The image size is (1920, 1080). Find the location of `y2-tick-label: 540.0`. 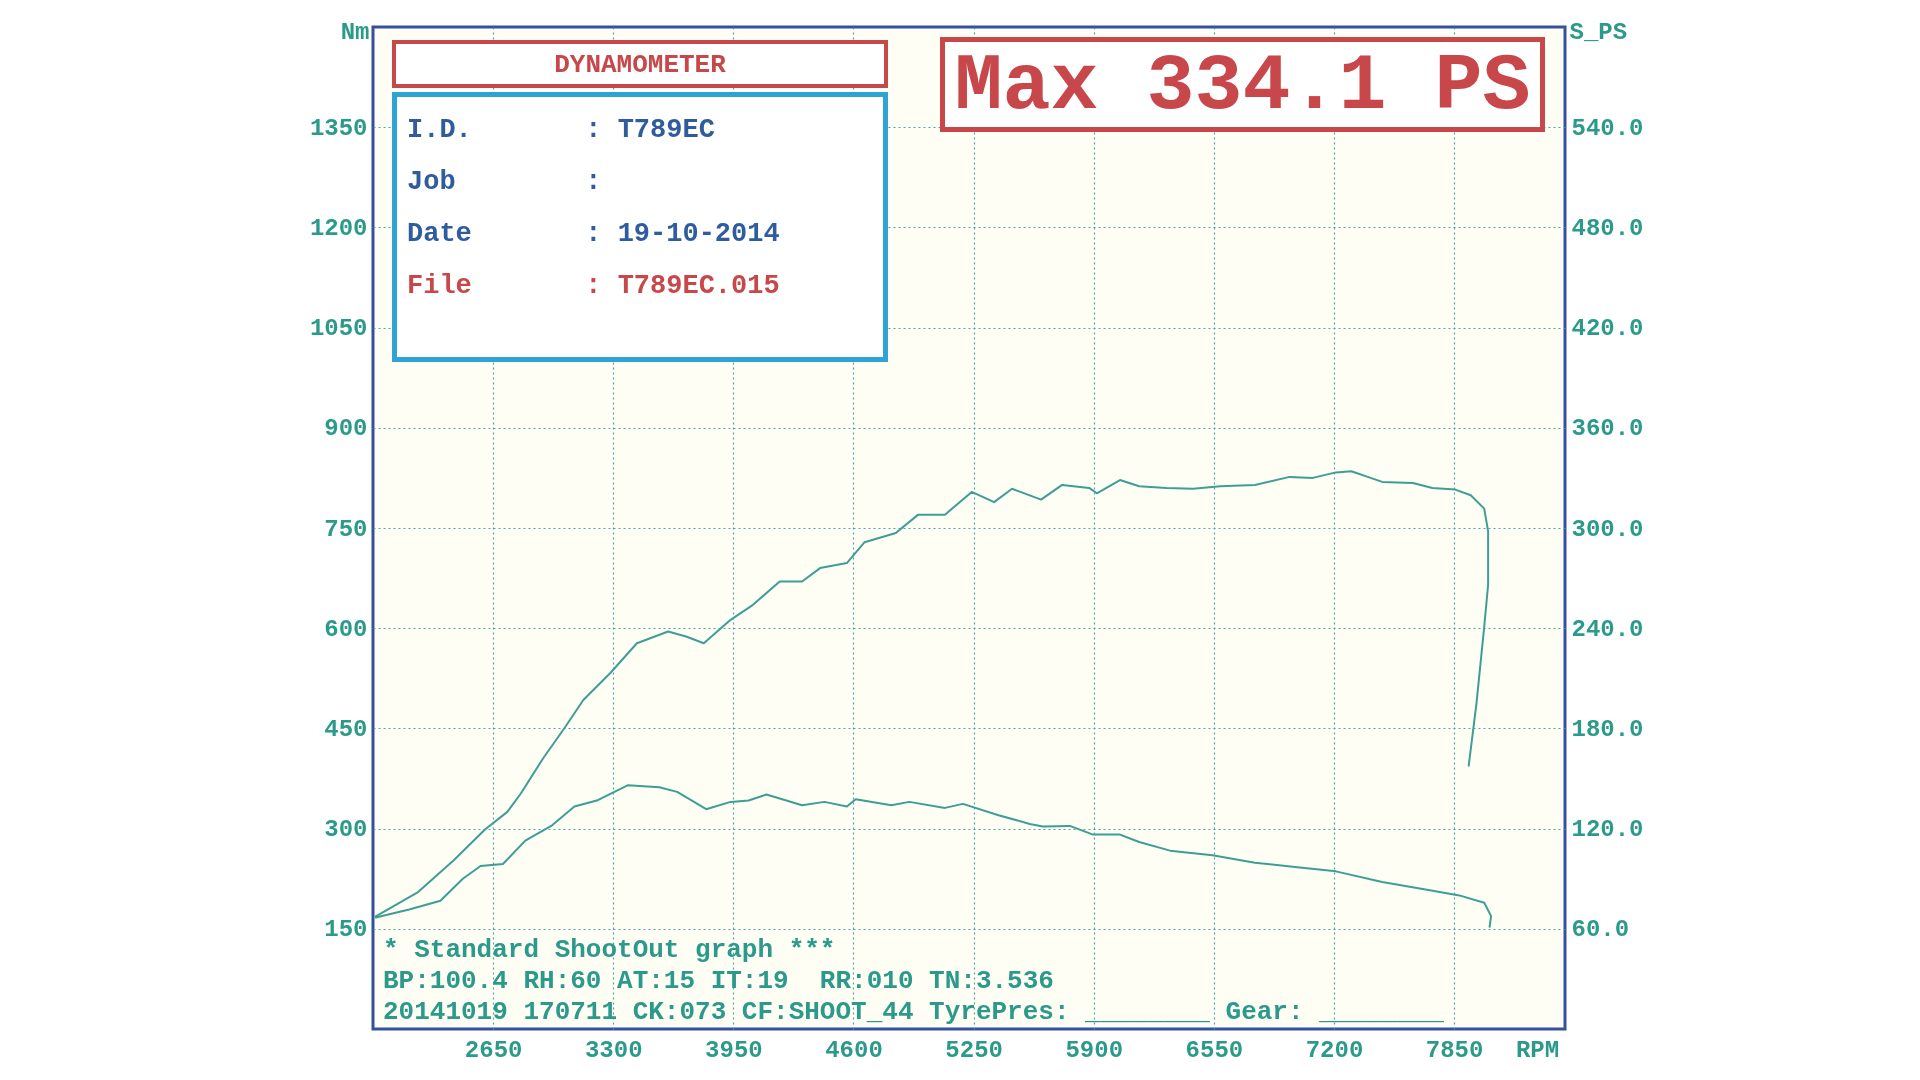

y2-tick-label: 540.0 is located at coordinates (1607, 128).